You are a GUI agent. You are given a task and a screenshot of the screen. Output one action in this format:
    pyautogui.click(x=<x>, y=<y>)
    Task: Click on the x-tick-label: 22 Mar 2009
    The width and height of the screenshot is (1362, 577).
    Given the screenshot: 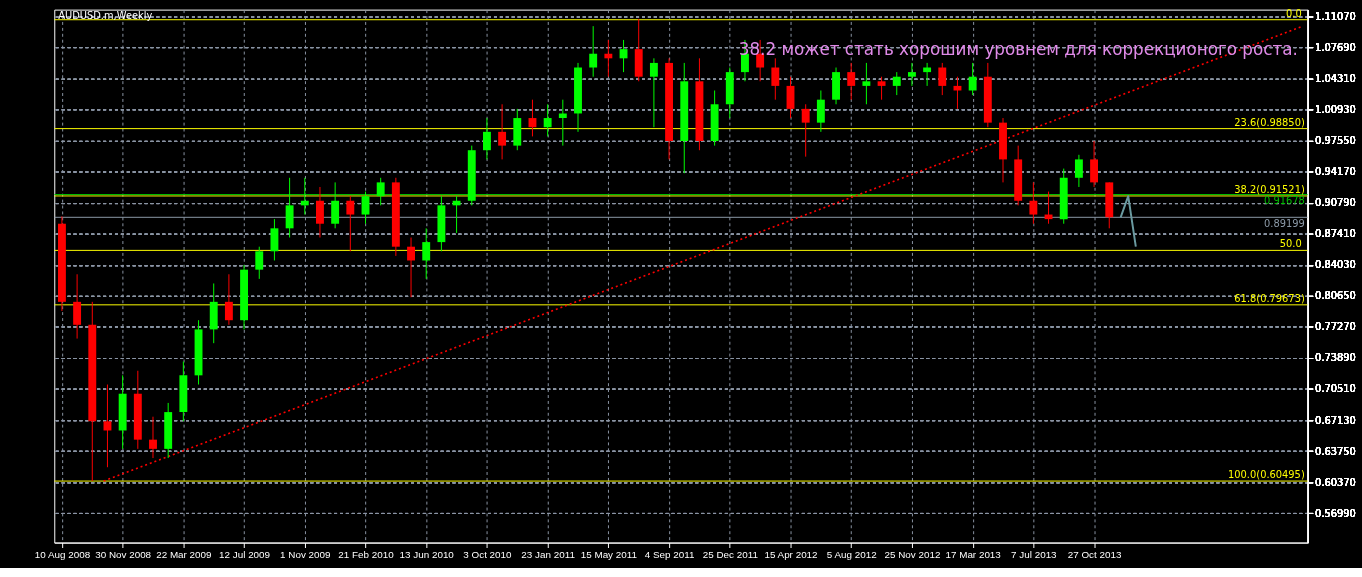 What is the action you would take?
    pyautogui.click(x=184, y=554)
    